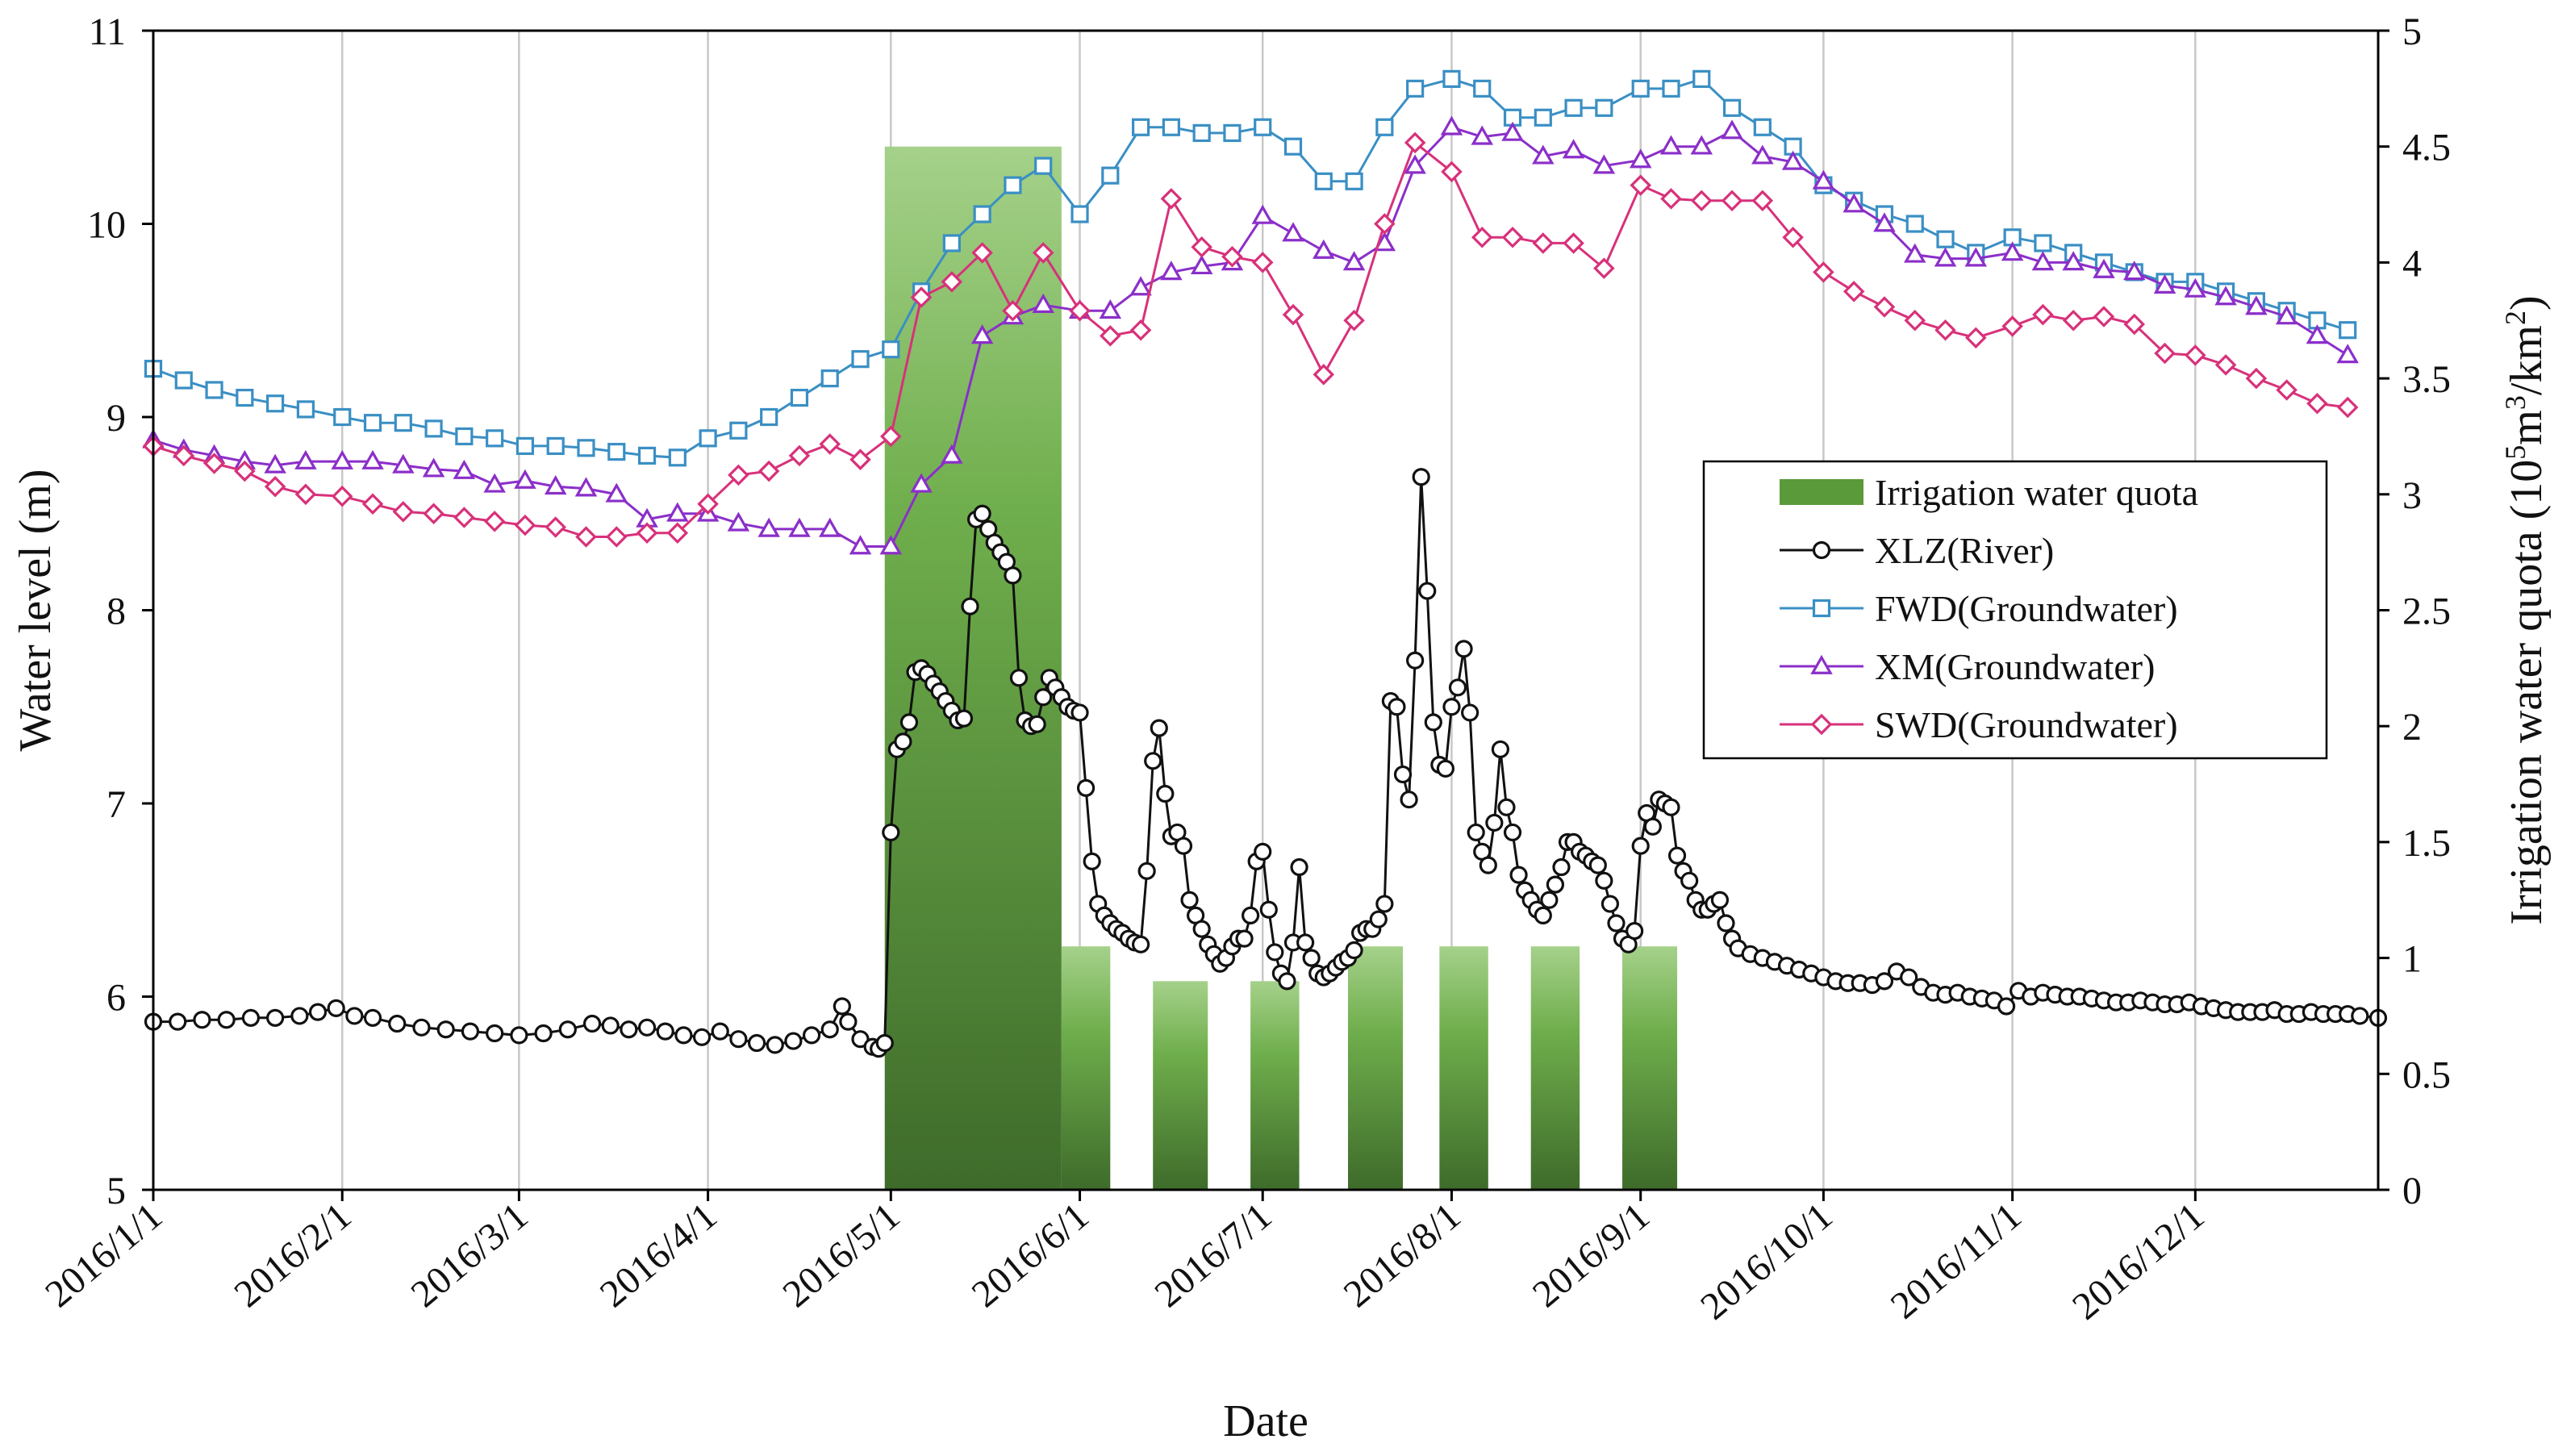 The image size is (2575, 1456). What do you see at coordinates (2426, 612) in the screenshot?
I see `y-right-tick-label: 2.5` at bounding box center [2426, 612].